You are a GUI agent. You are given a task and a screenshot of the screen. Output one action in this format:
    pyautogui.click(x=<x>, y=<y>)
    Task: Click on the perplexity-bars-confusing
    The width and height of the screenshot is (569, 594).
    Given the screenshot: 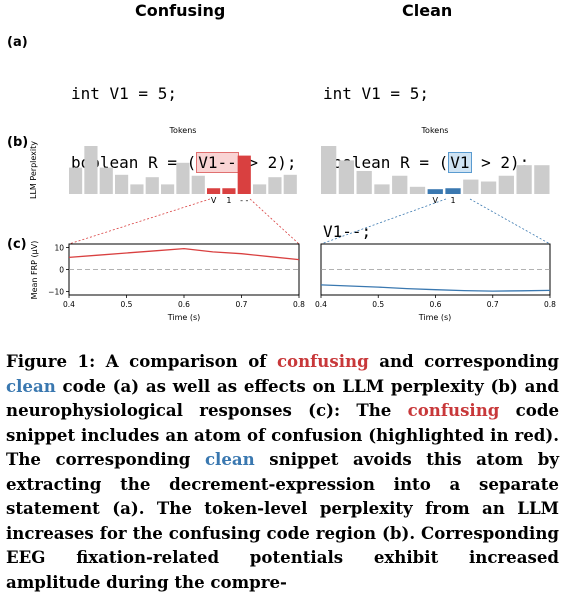 What is the action you would take?
    pyautogui.click(x=183, y=170)
    